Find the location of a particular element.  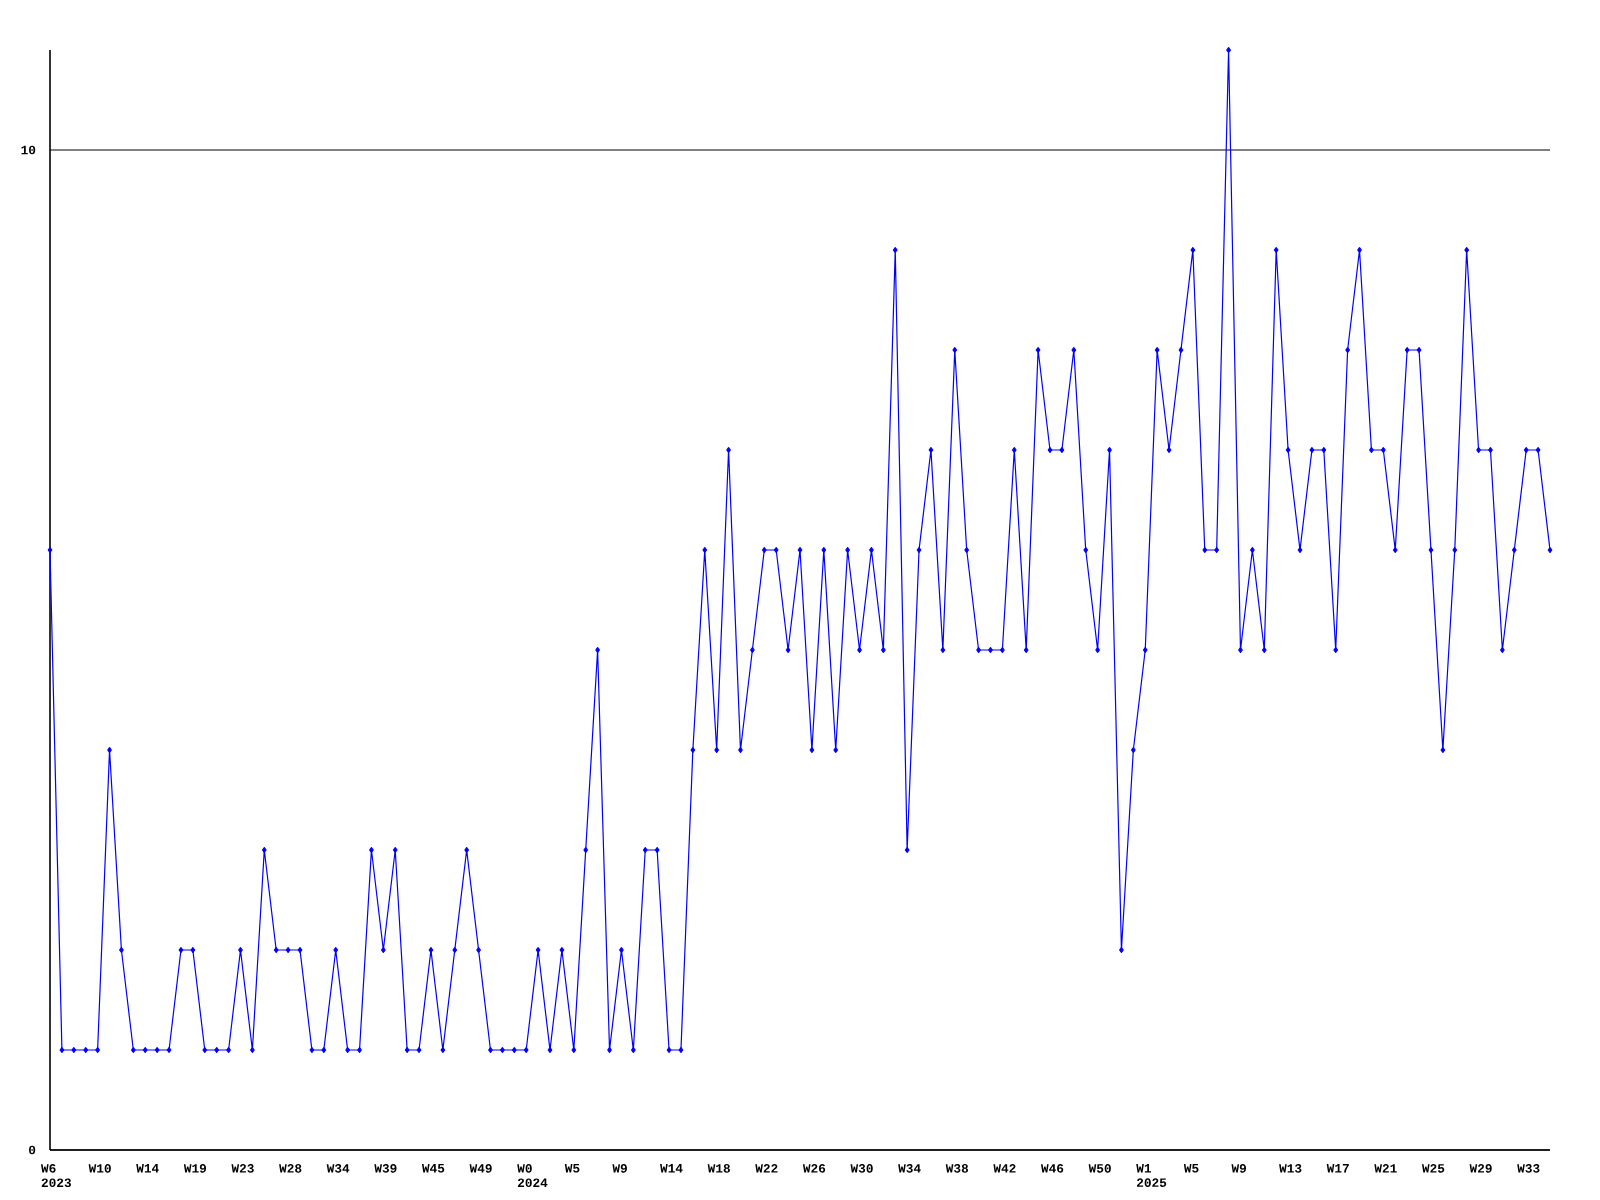

x-tick-label: W18 is located at coordinates (718, 1168).